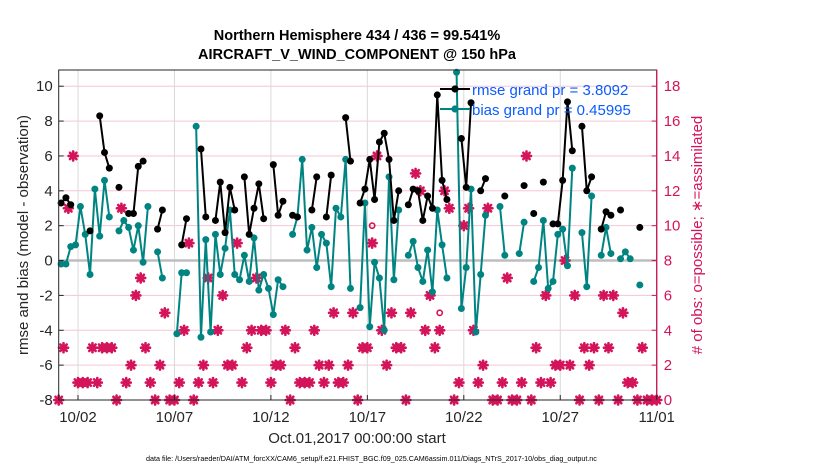 The height and width of the screenshot is (470, 830). What do you see at coordinates (368, 417) in the screenshot?
I see `x-tick-label: 10/17` at bounding box center [368, 417].